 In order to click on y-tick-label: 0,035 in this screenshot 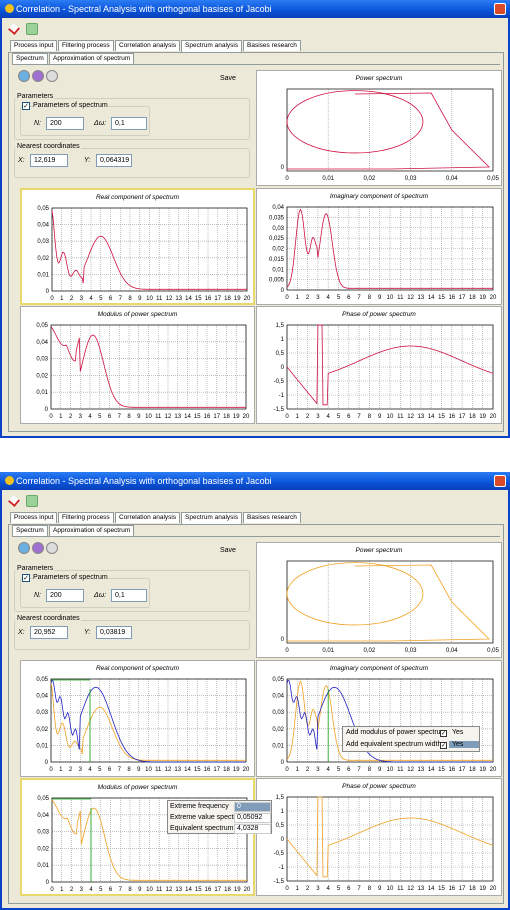, I will do `click(277, 218)`.